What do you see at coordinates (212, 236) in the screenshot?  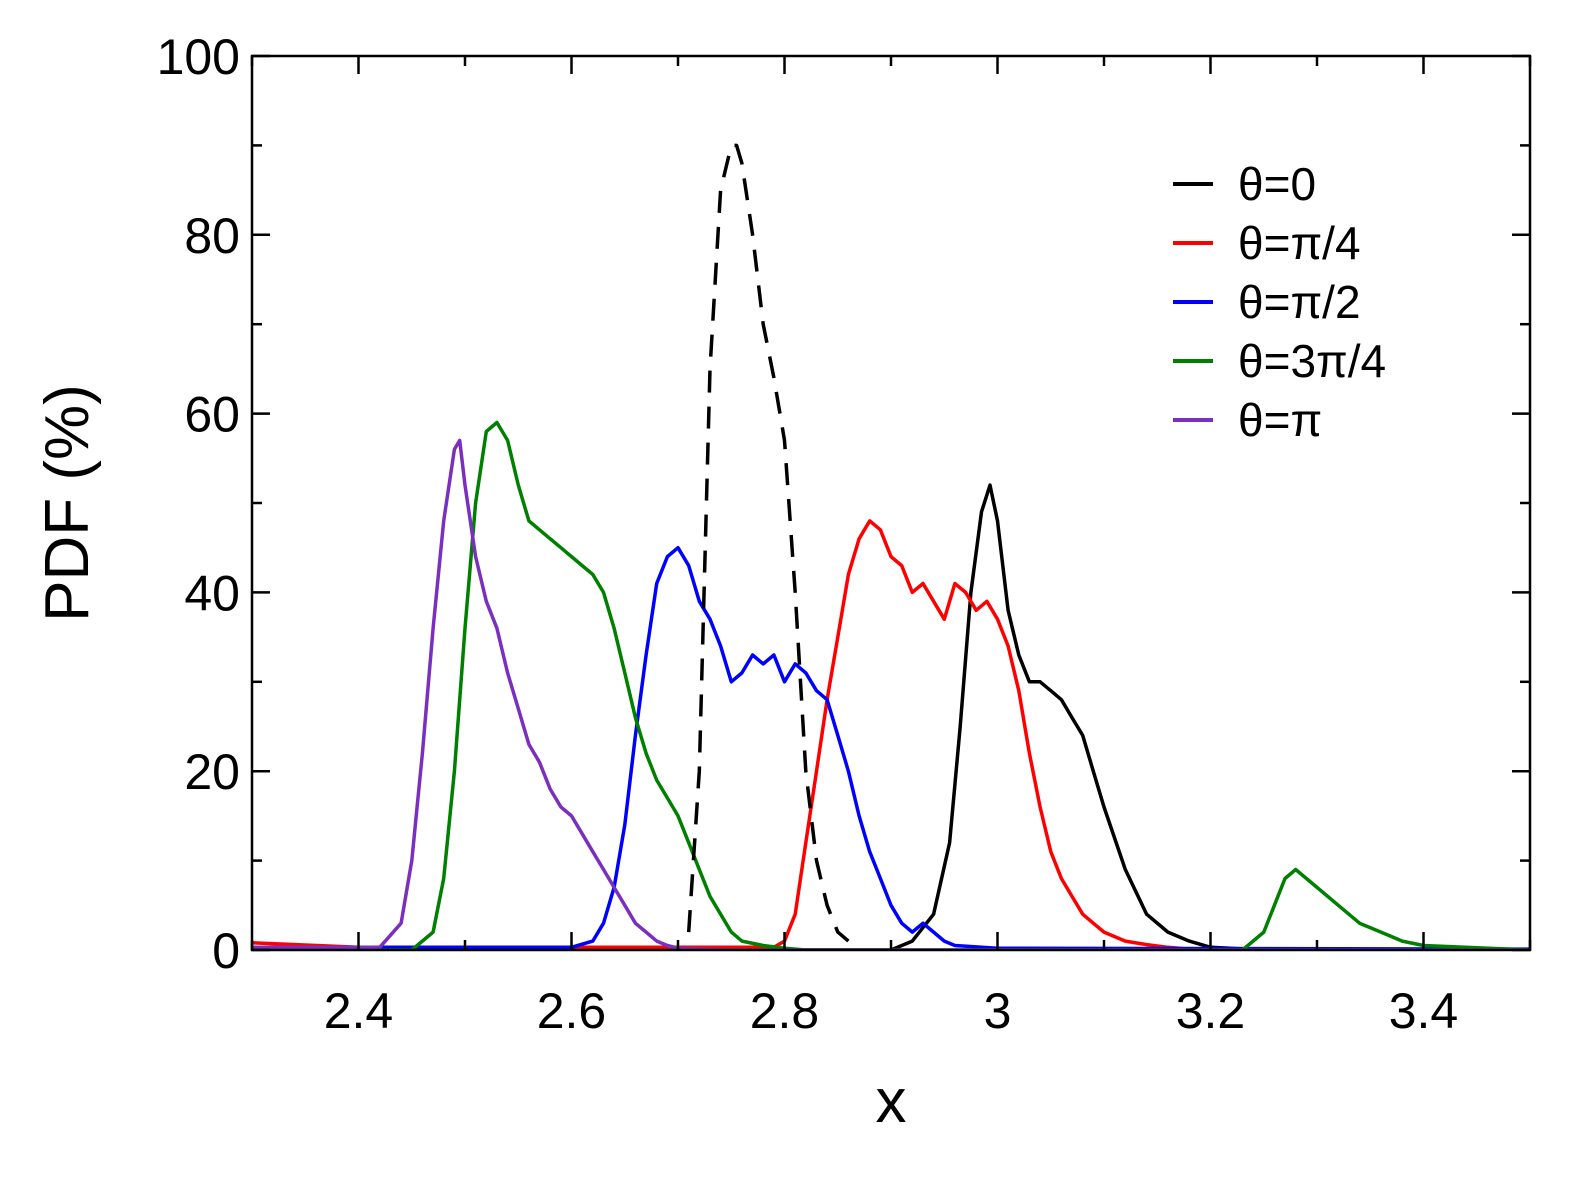 I see `y-tick-label: 80` at bounding box center [212, 236].